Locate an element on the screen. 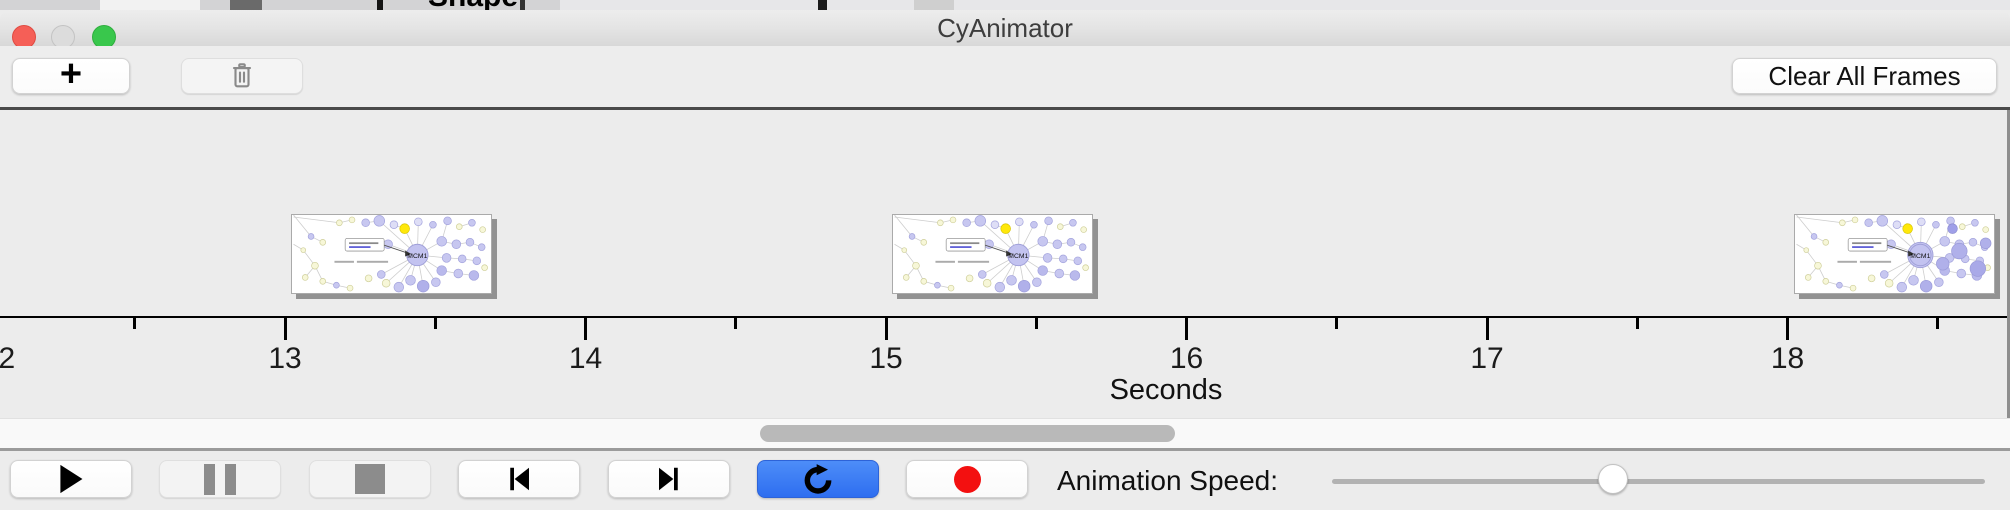 The width and height of the screenshot is (2010, 510). loop-button is located at coordinates (818, 479).